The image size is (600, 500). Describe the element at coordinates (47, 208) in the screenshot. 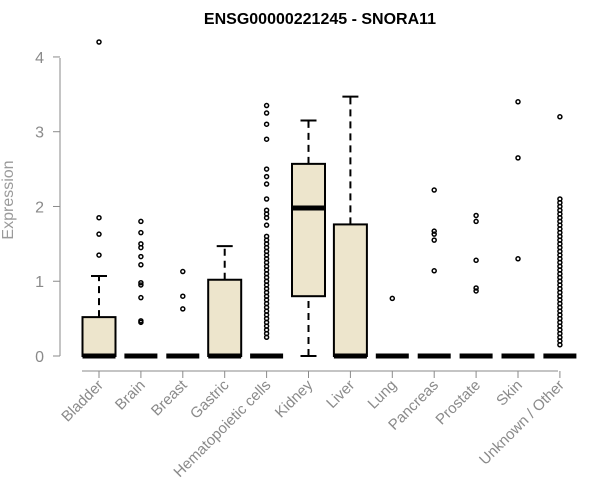

I see `y-ticks: 0 1 2 3 4` at that location.